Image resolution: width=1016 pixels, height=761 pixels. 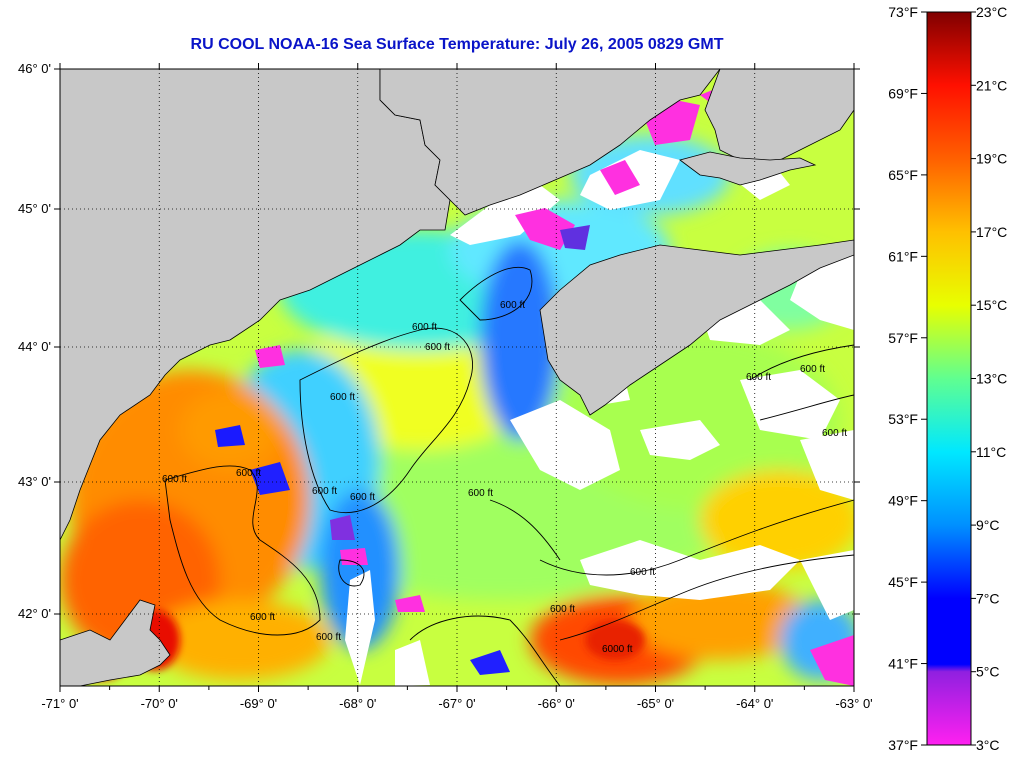 What do you see at coordinates (903, 256) in the screenshot?
I see `colorbar-fahrenheit-label: 61°F` at bounding box center [903, 256].